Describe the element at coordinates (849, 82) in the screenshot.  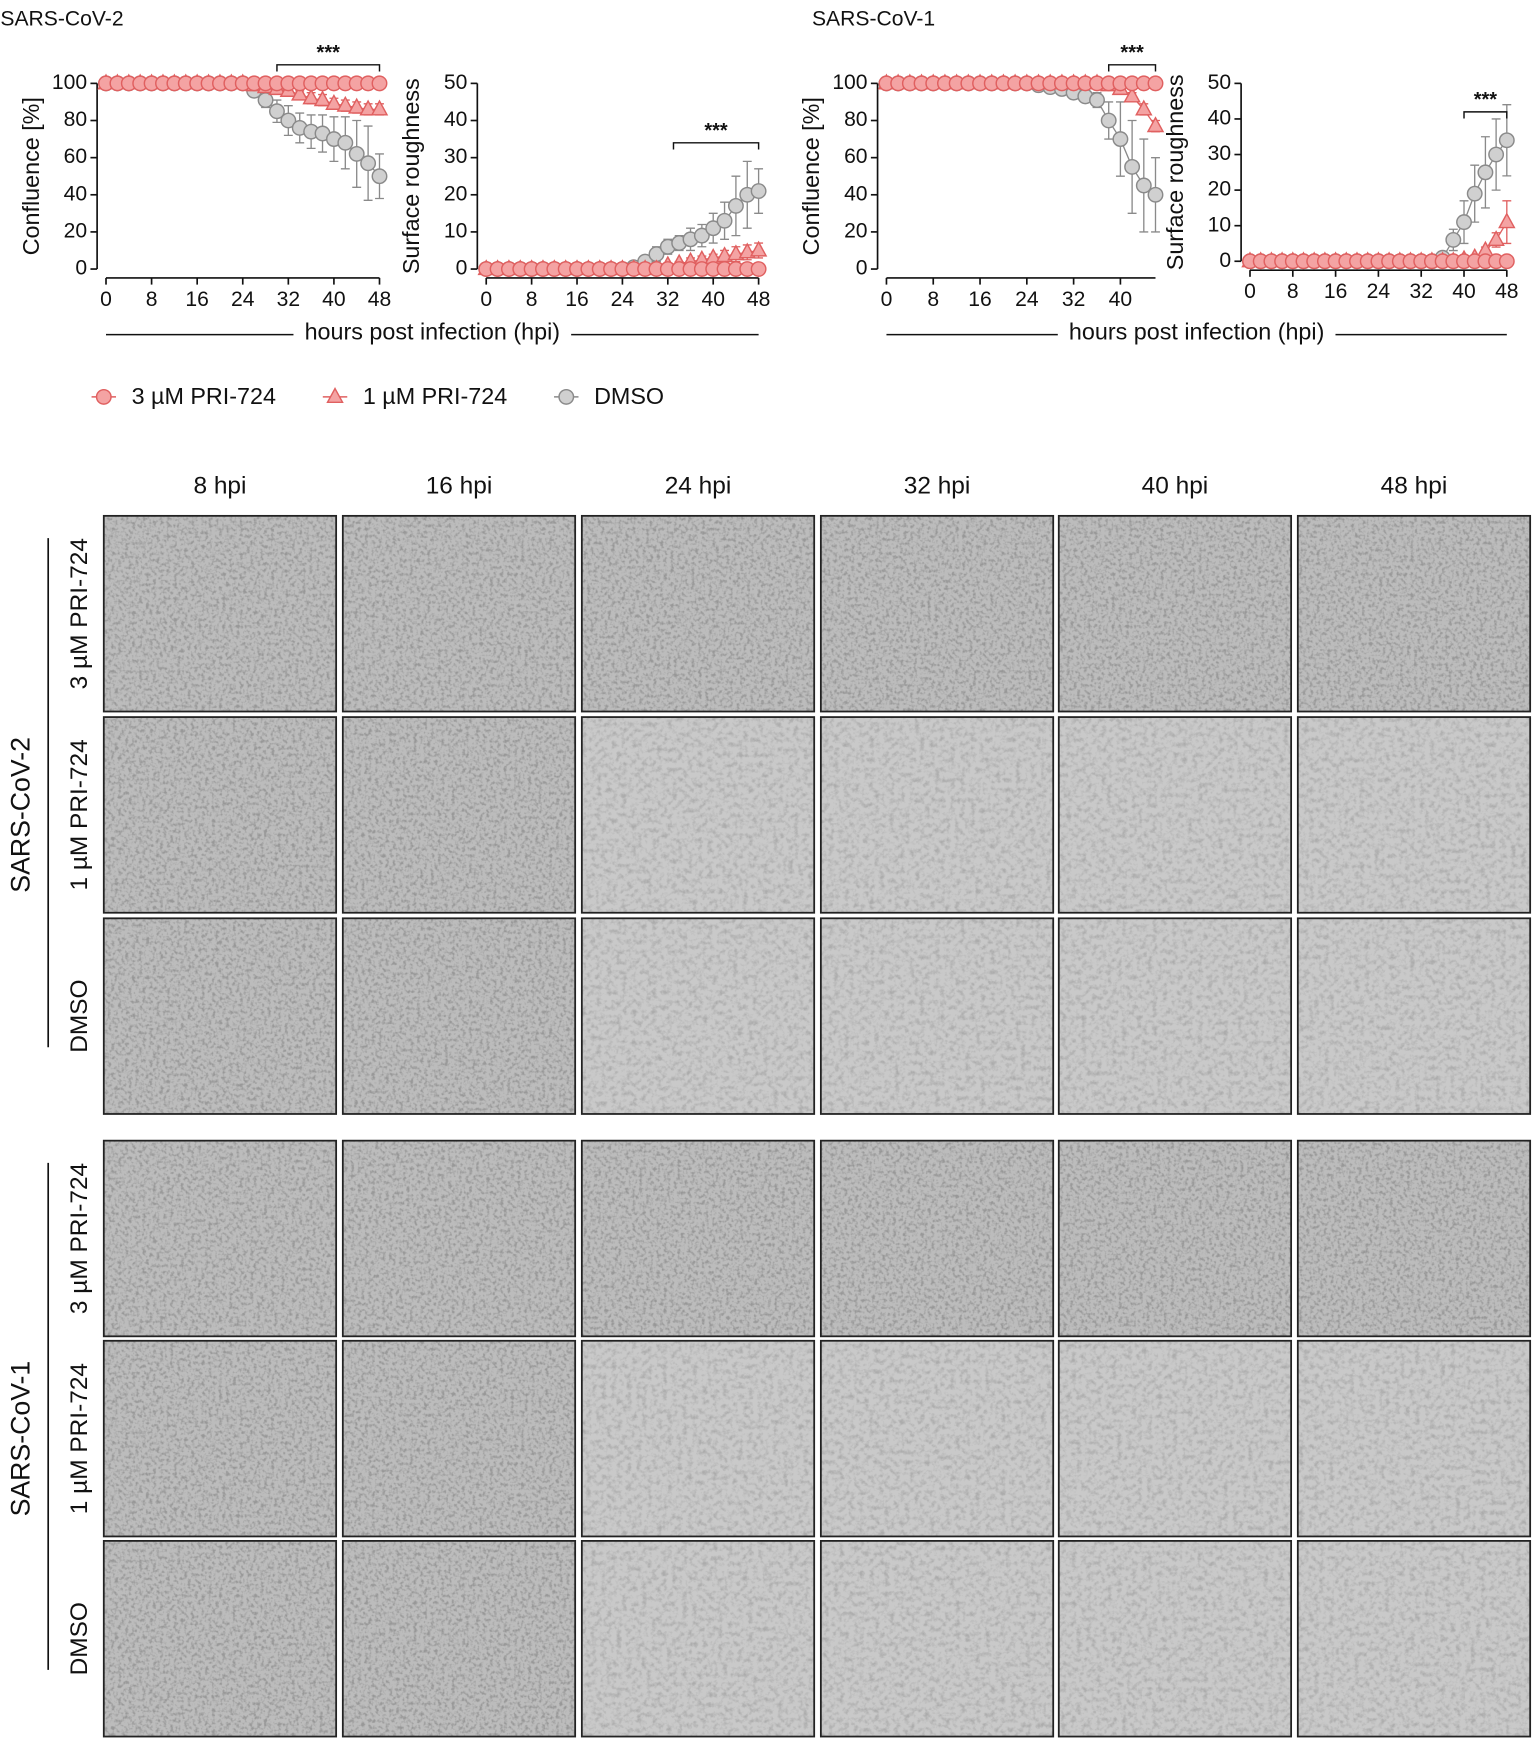
I see `y-tick-label: 100` at that location.